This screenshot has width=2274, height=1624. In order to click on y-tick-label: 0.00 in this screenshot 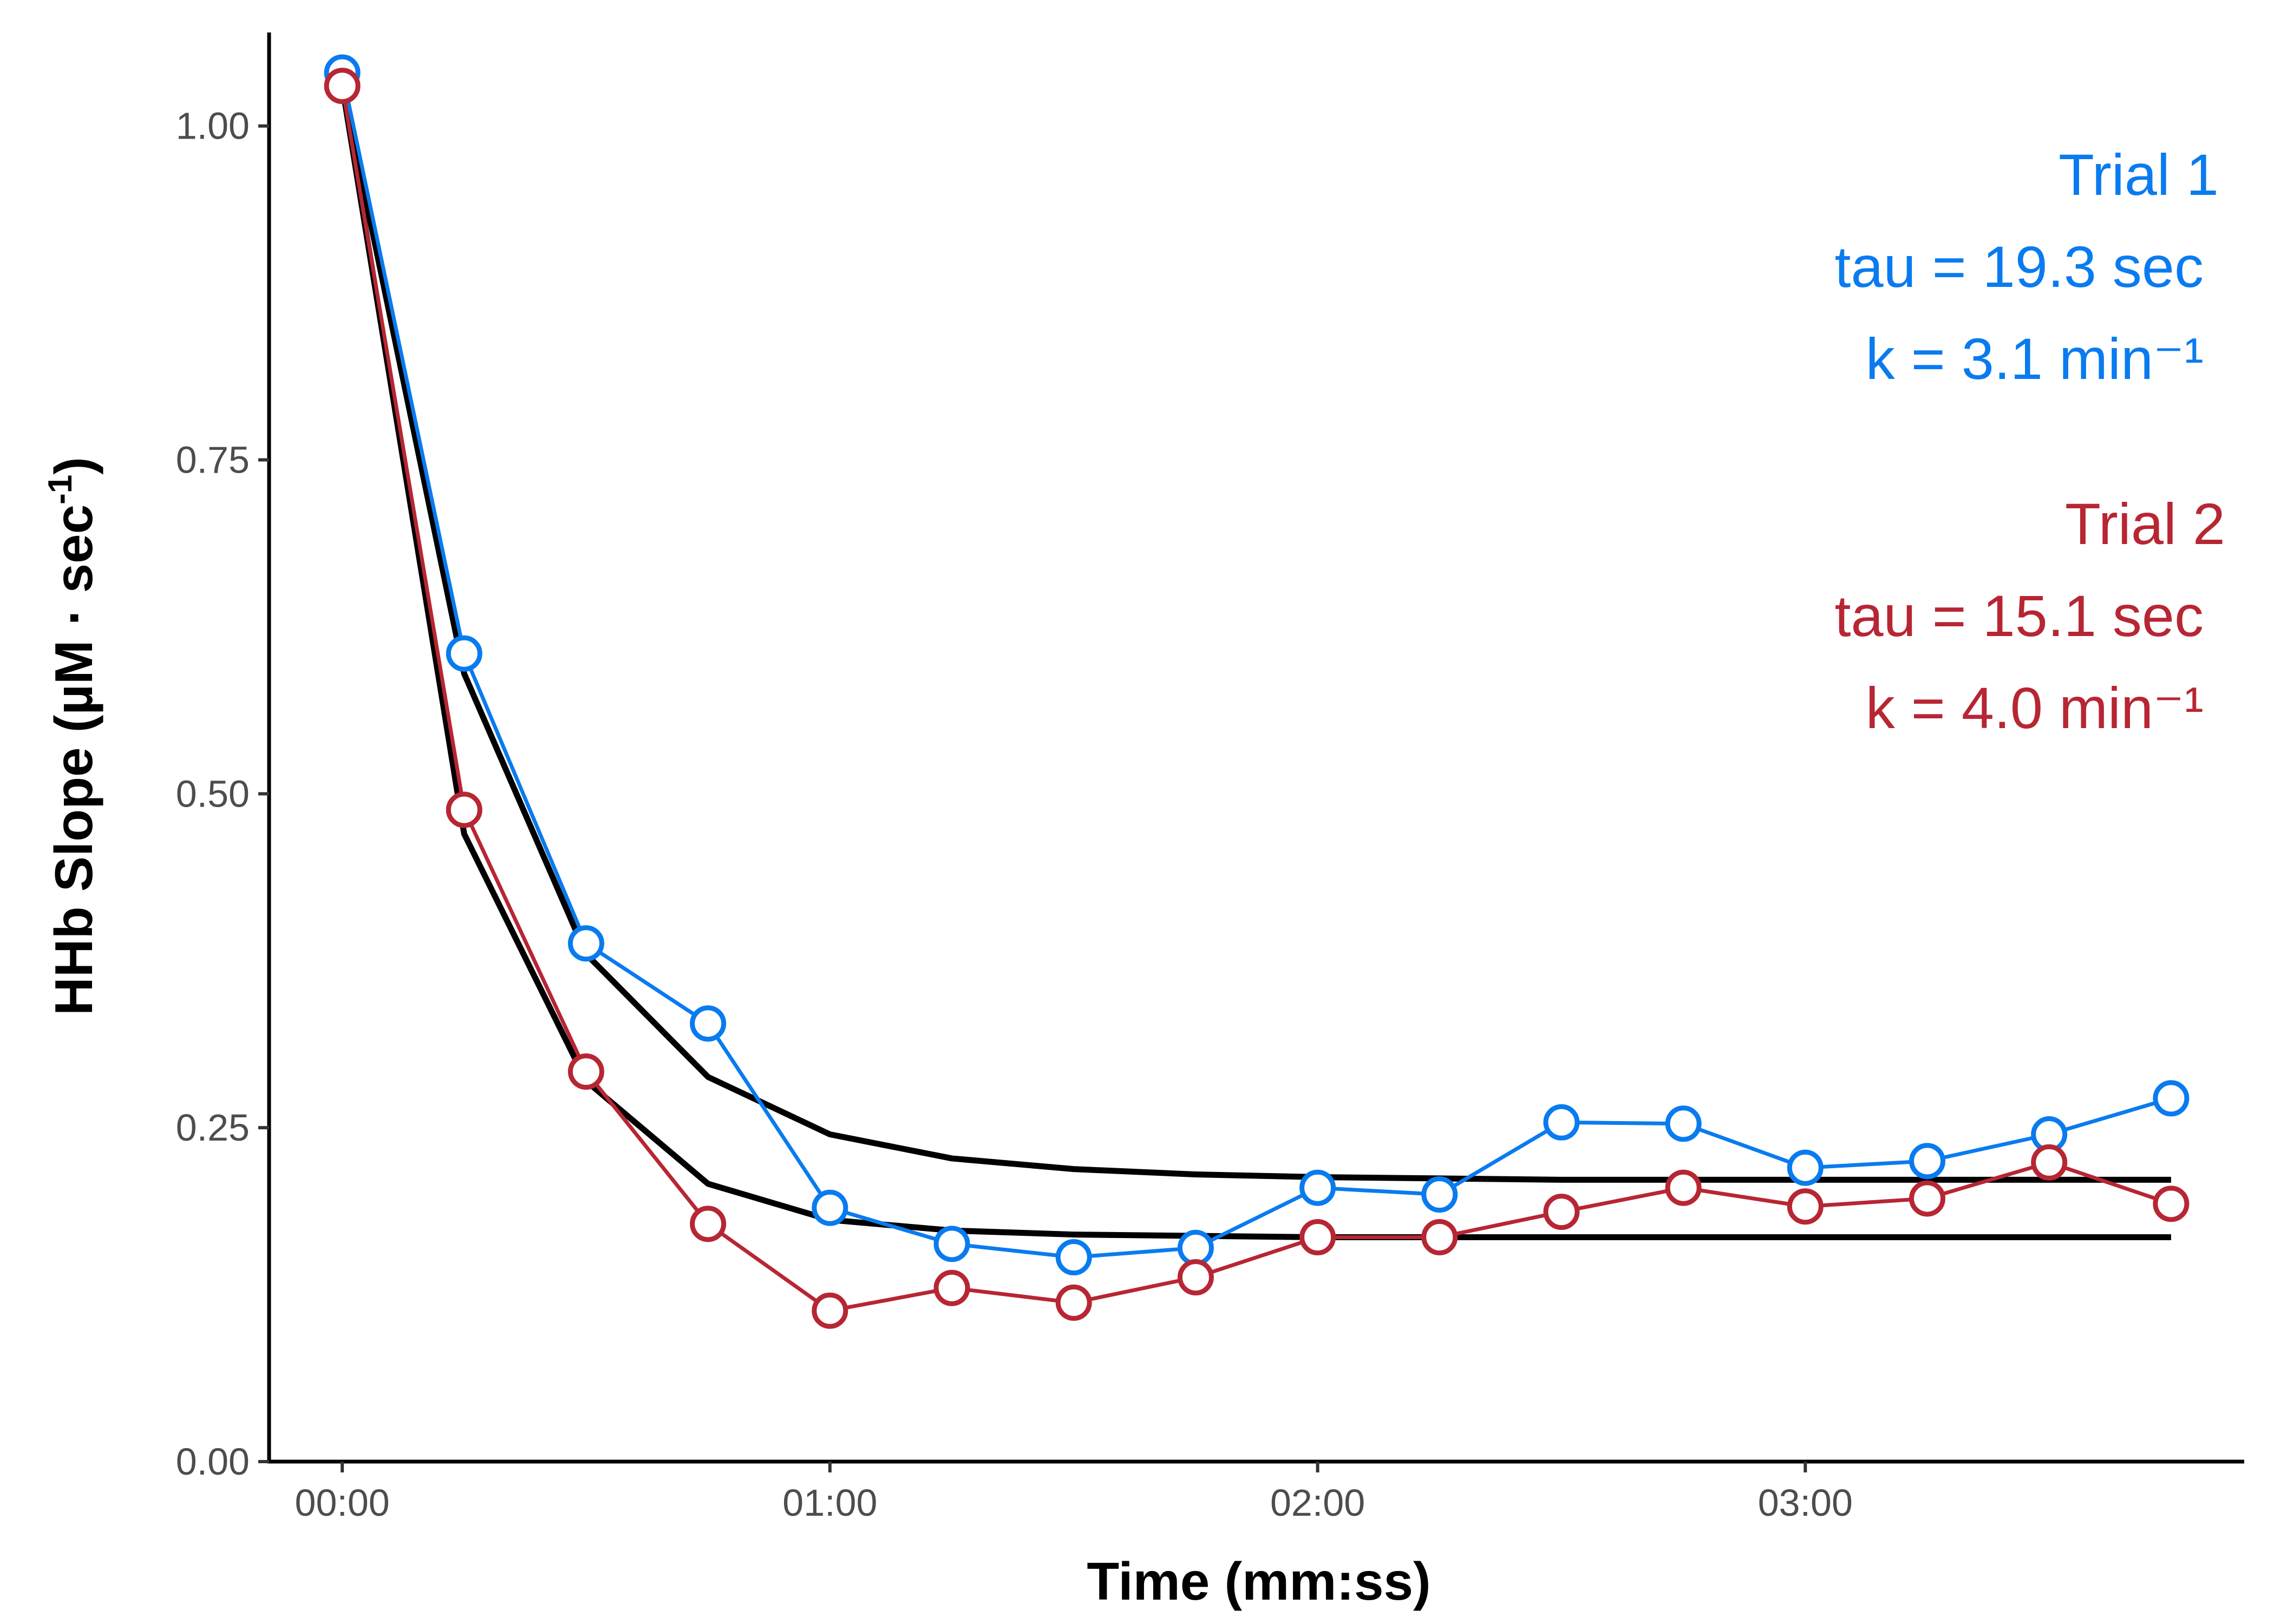, I will do `click(213, 1461)`.